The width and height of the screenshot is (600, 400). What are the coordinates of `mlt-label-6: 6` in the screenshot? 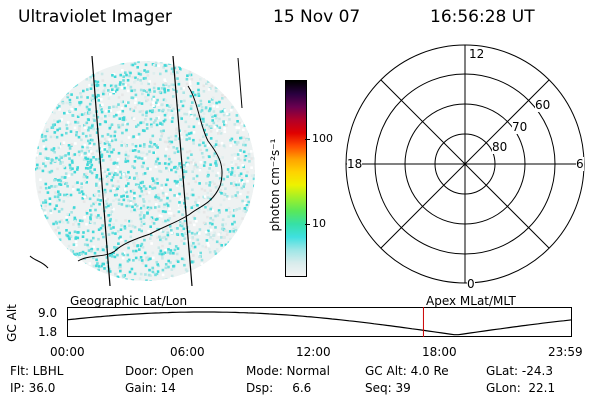 It's located at (580, 164).